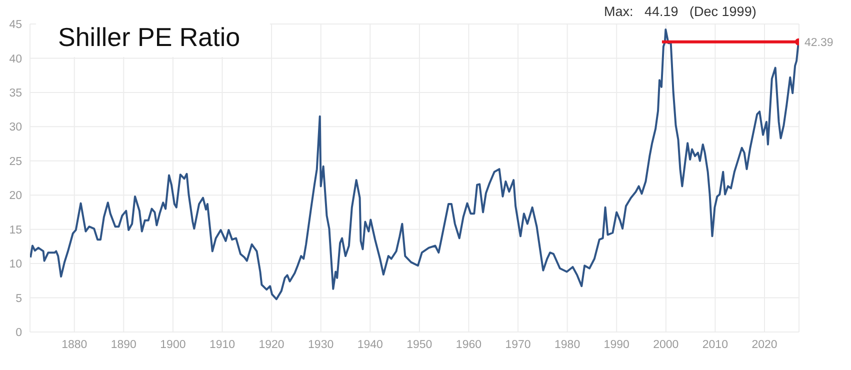  Describe the element at coordinates (15, 196) in the screenshot. I see `y-tick-label: 20` at that location.